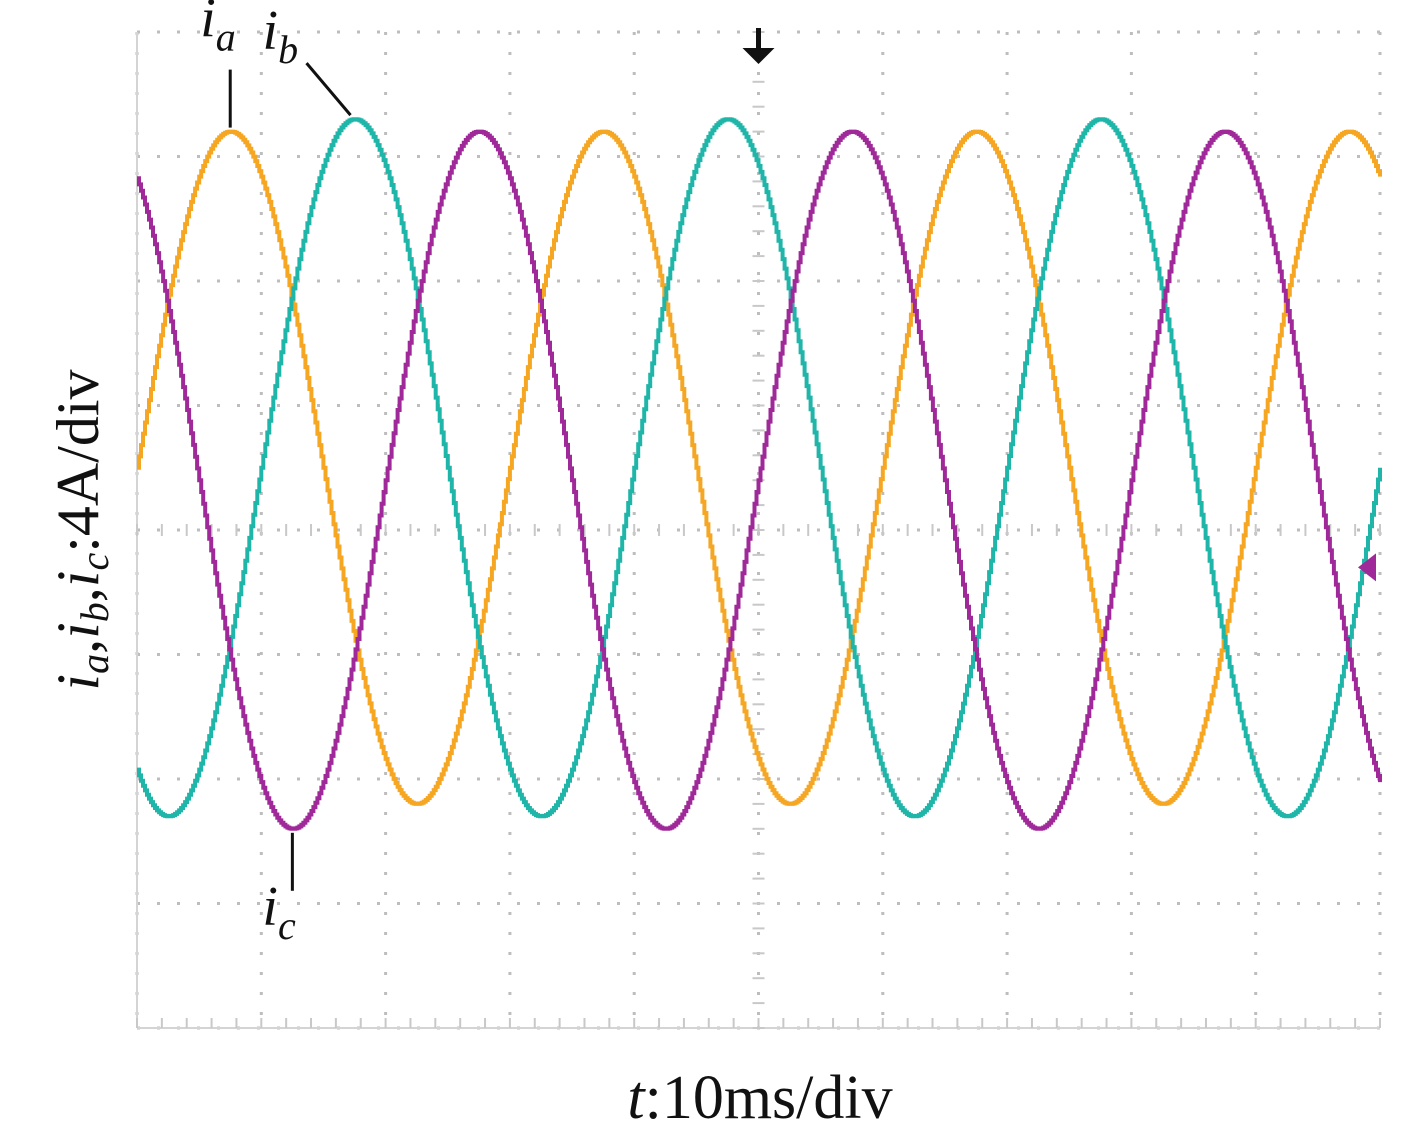 This screenshot has width=1411, height=1142. I want to click on ia-label: ia, so click(218, 30).